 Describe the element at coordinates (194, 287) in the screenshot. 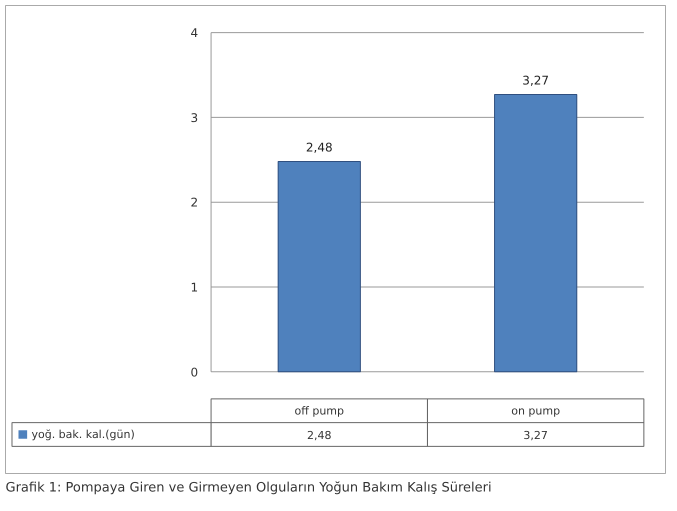

I see `y-tick-label: 1` at that location.